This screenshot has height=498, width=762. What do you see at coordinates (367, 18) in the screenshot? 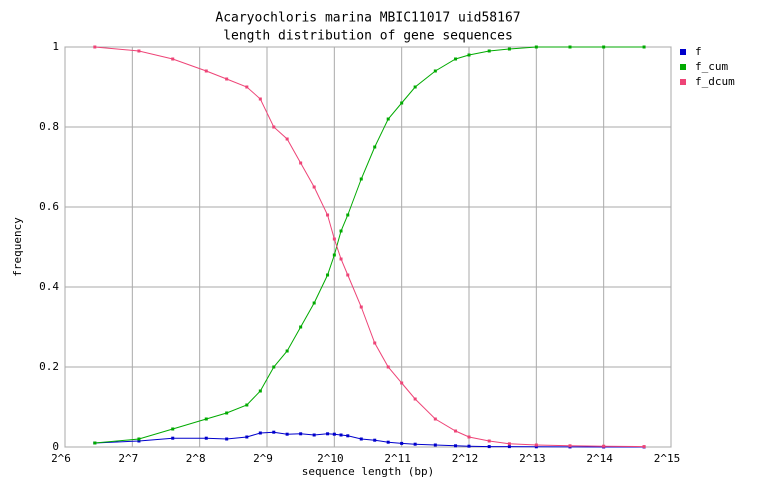
I see `chart-title: Acaryochloris marina MBIC11017 uid58167` at bounding box center [367, 18].